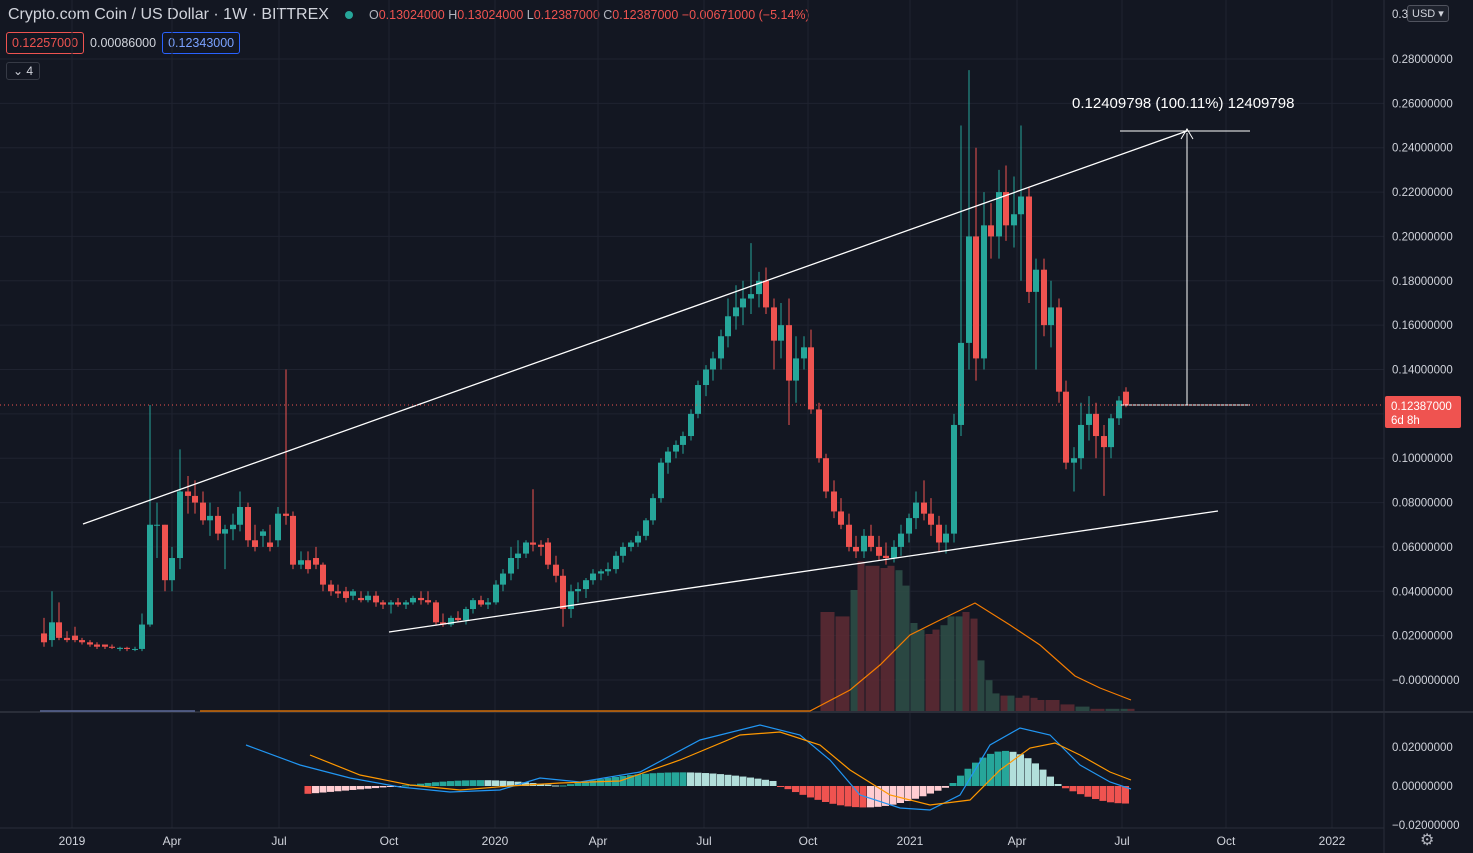  I want to click on price-axis-label: 0.14000000, so click(1422, 371).